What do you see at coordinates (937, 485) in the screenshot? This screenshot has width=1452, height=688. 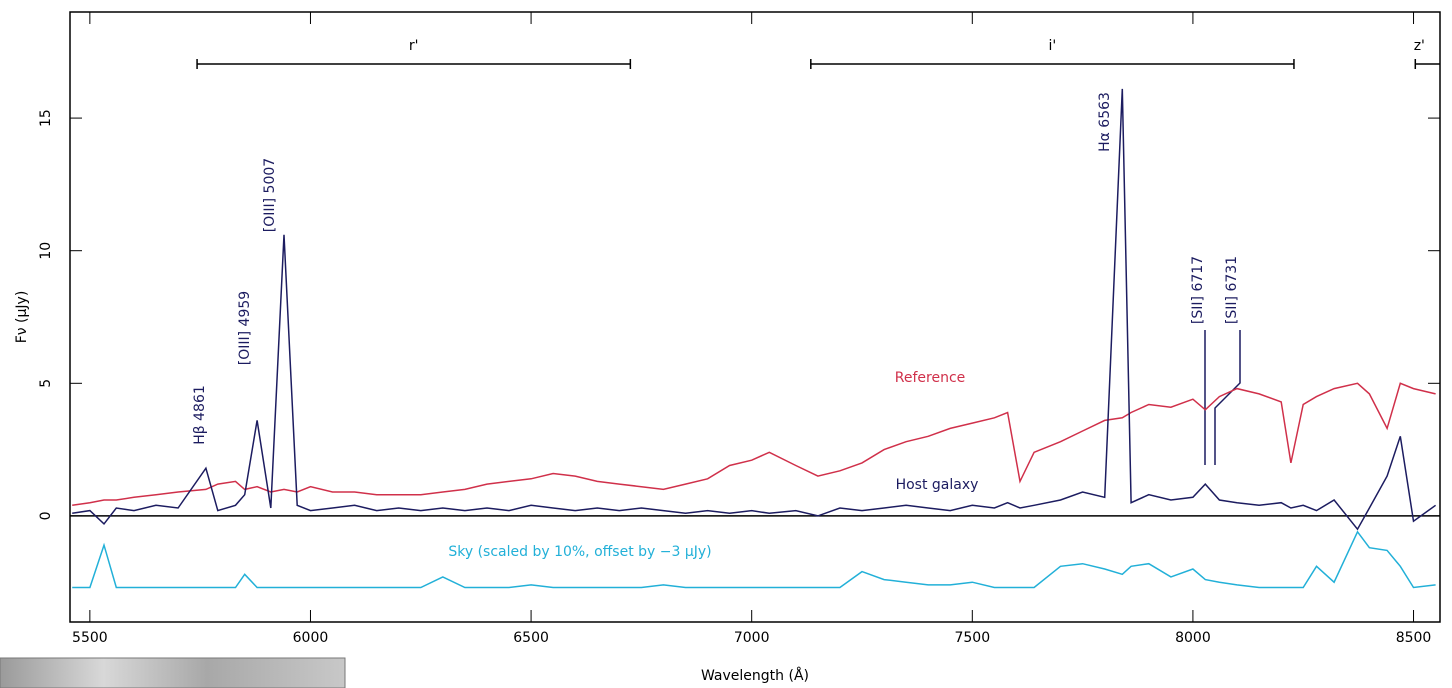 I see `series-label: Host galaxy` at bounding box center [937, 485].